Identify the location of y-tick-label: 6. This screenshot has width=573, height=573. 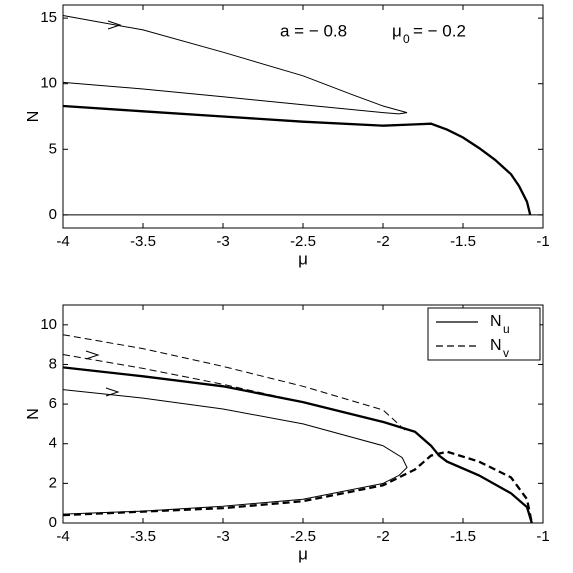
(53, 403).